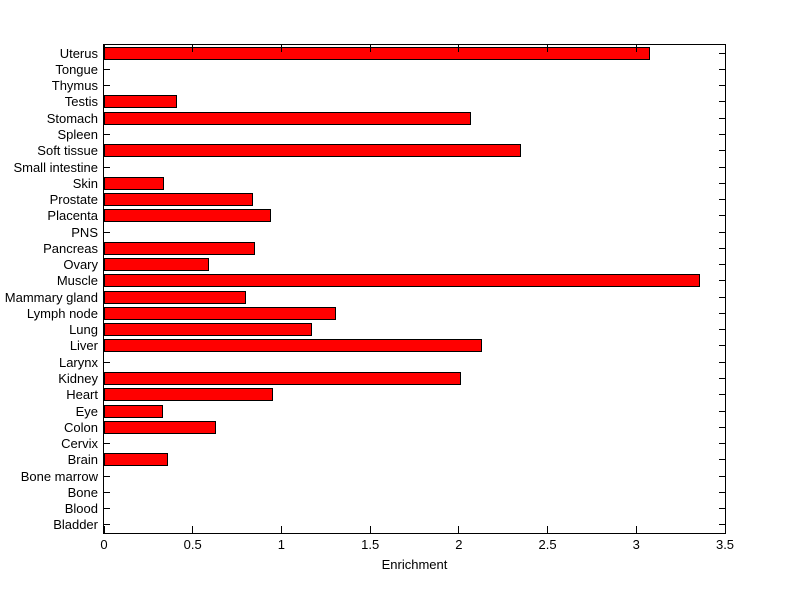 This screenshot has width=800, height=599. I want to click on y-tick-label: Soft tissue, so click(67, 151).